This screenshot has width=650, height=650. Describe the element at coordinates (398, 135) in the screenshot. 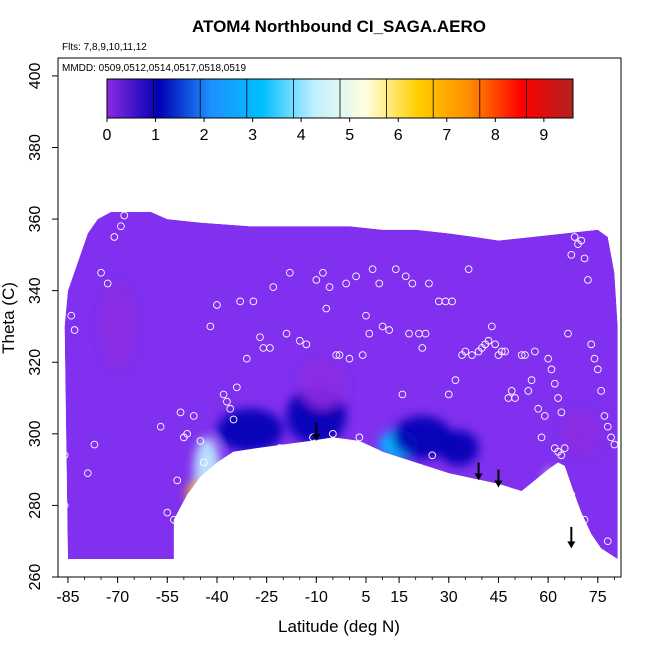

I see `colorbar-tick-label: 6` at that location.